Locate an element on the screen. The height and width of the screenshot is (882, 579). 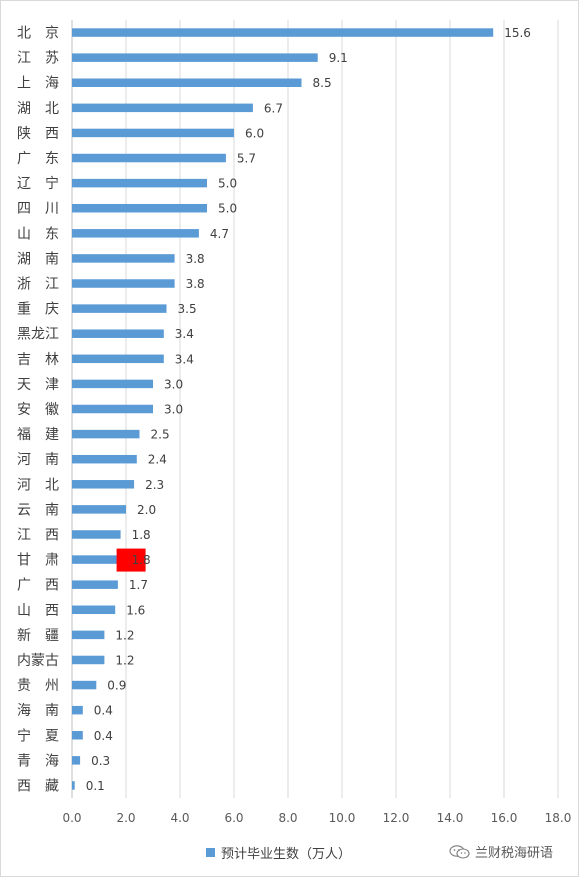
category-label: 内蒙古 is located at coordinates (38, 661).